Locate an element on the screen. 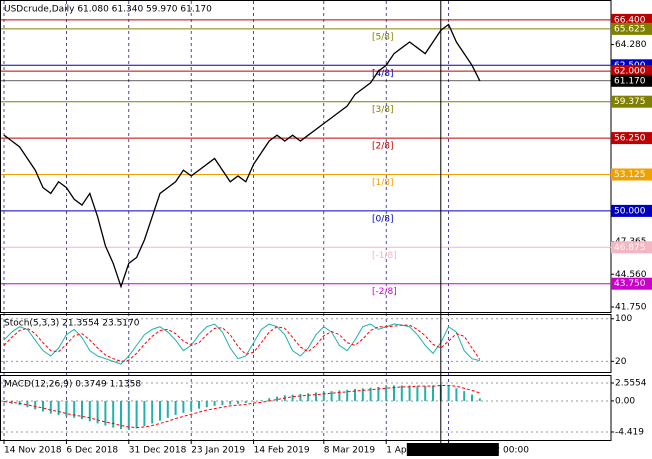 The width and height of the screenshot is (652, 459). y-tick-label: 64.280 is located at coordinates (631, 45).